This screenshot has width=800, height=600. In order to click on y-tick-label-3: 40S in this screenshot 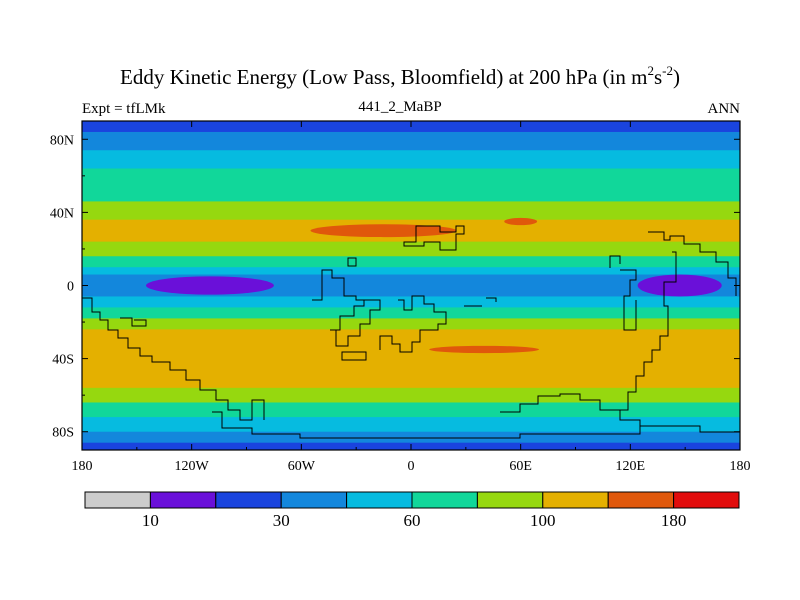, I will do `click(63, 360)`.